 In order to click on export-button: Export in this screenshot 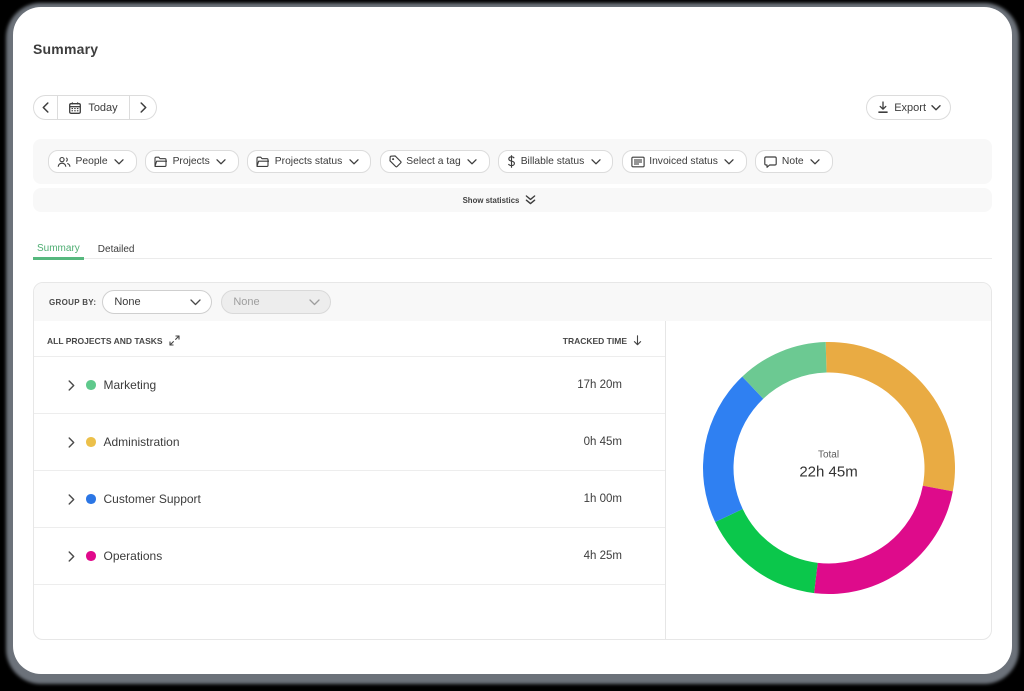, I will do `click(908, 107)`.